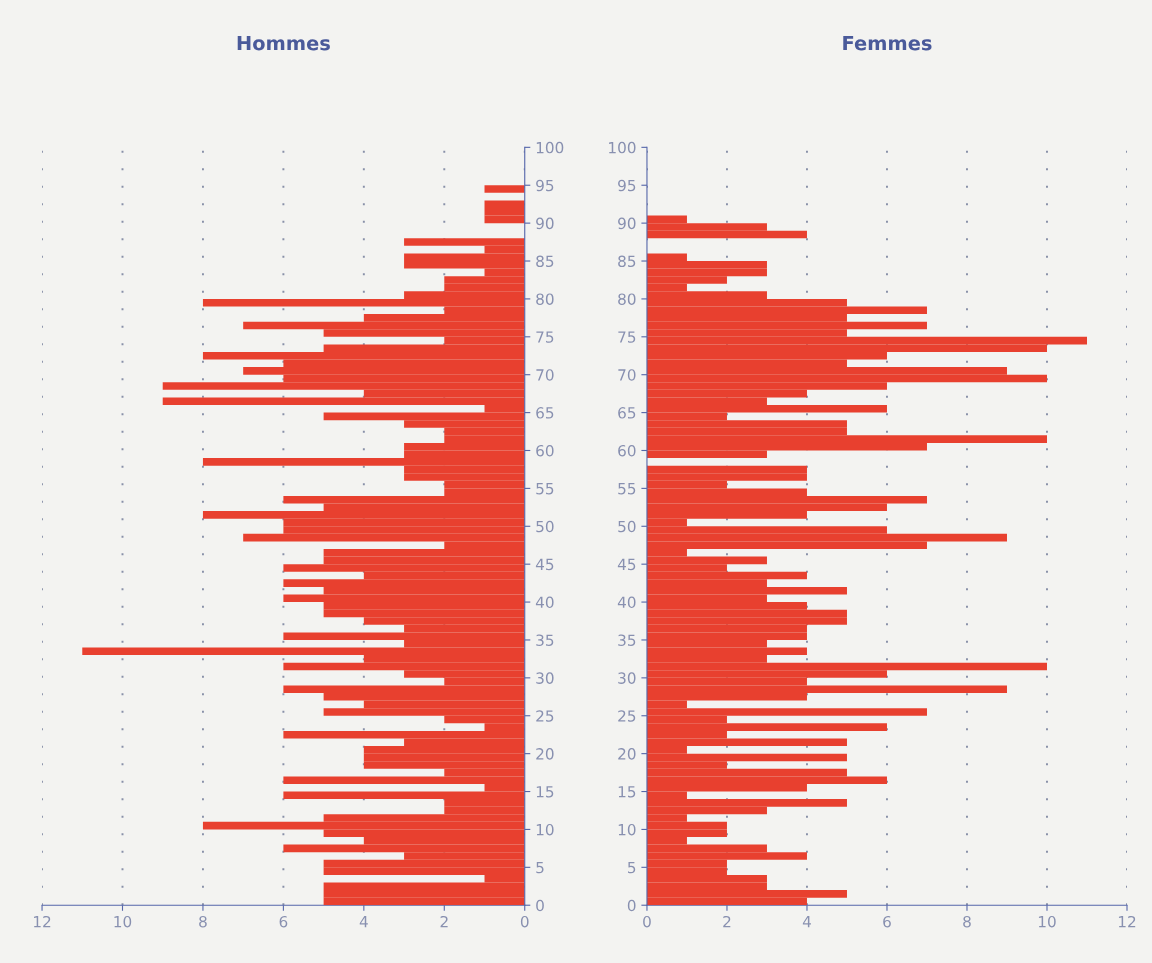  Describe the element at coordinates (283, 43) in the screenshot. I see `chart-title: Hommes` at that location.